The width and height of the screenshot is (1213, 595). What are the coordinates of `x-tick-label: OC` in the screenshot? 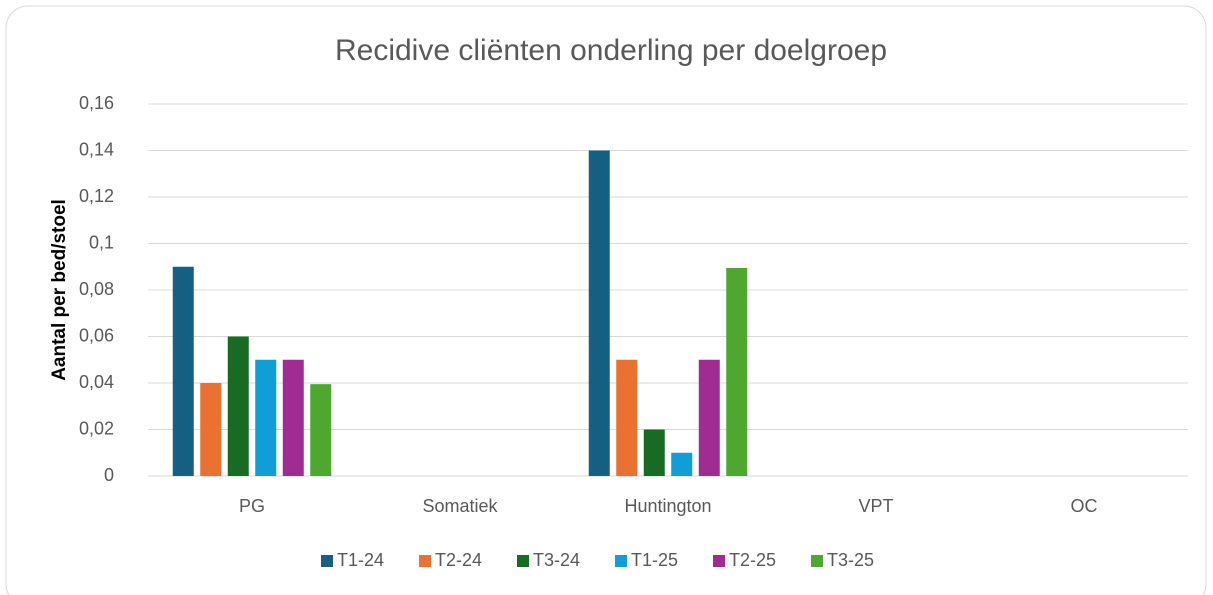 It's located at (1084, 506).